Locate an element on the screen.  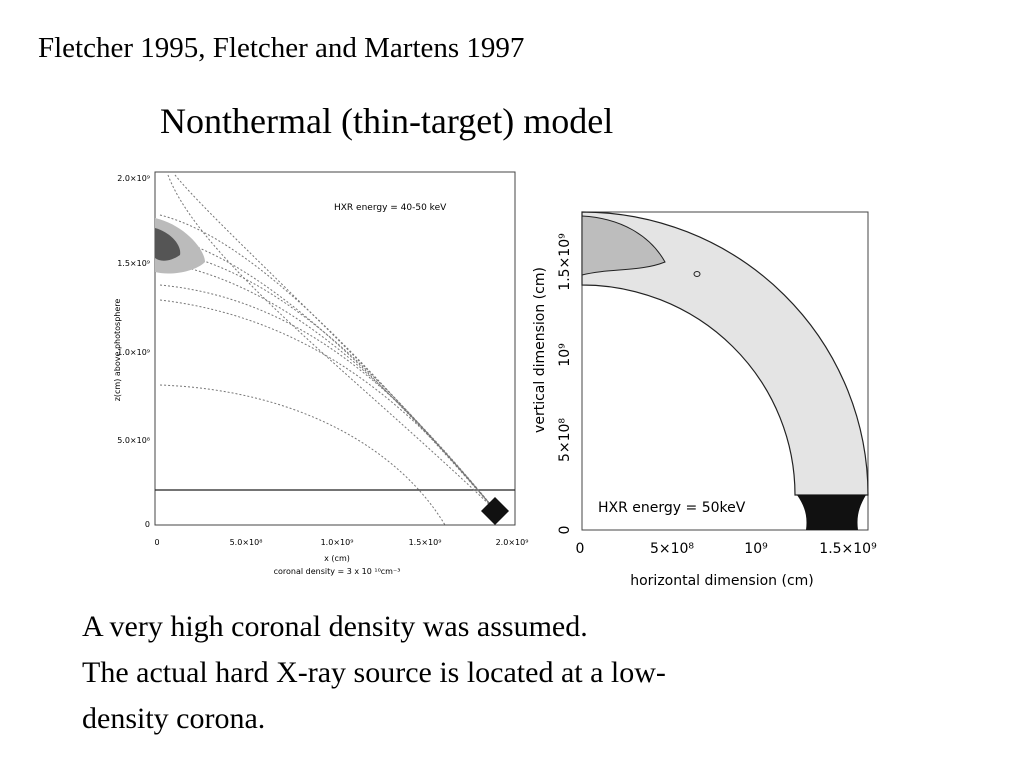
annotation: HXR energy = 40-50 keV is located at coordinates (390, 208).